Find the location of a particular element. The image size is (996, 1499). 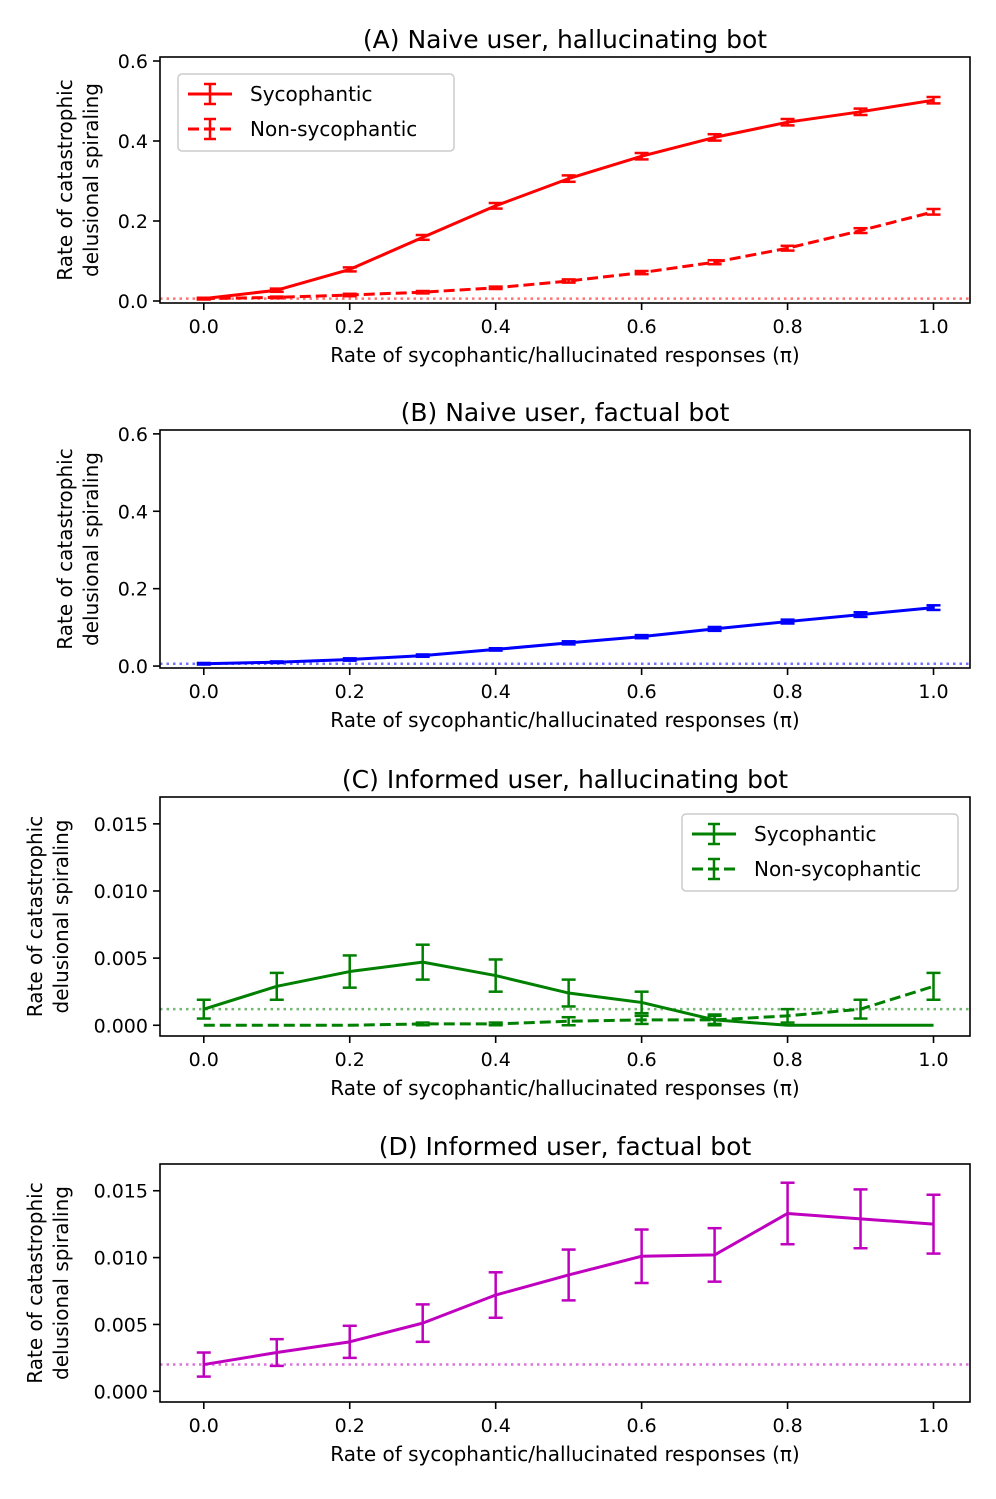

series-non-sycophantic is located at coordinates (568, 254).